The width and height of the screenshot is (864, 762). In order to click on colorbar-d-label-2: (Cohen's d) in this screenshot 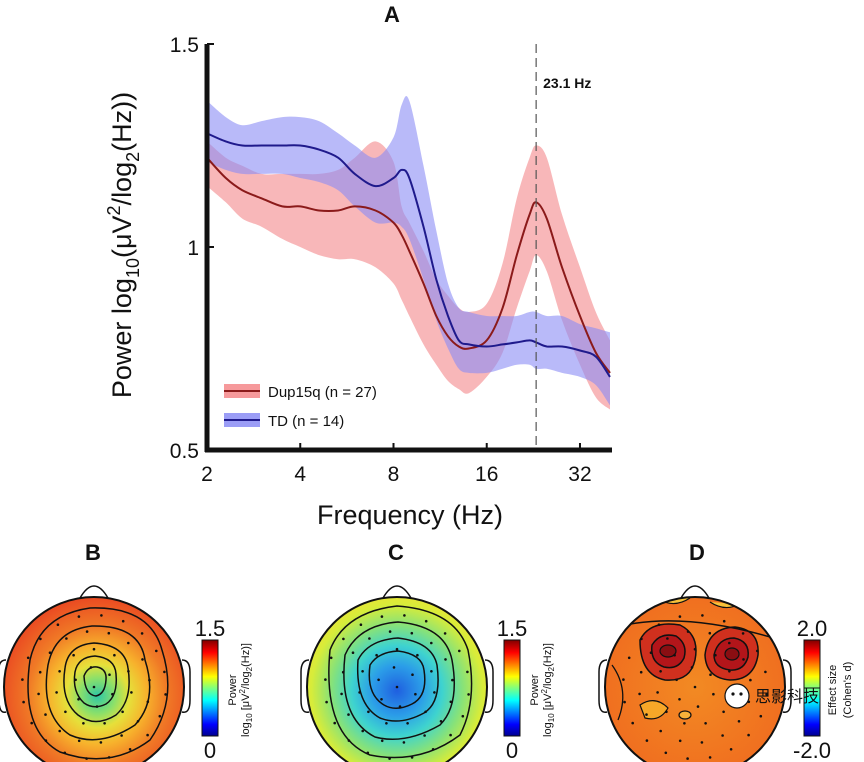, I will do `click(848, 690)`.